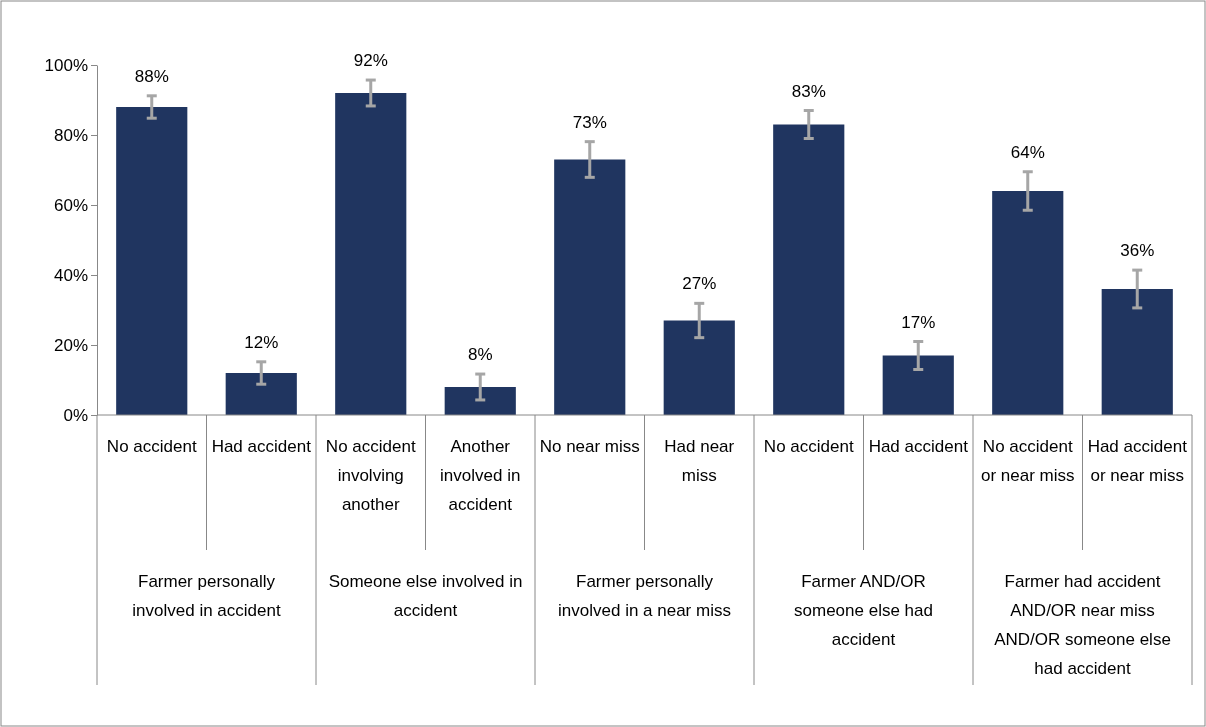 This screenshot has height=727, width=1206. What do you see at coordinates (70, 275) in the screenshot?
I see `y-tick-label: 40%` at bounding box center [70, 275].